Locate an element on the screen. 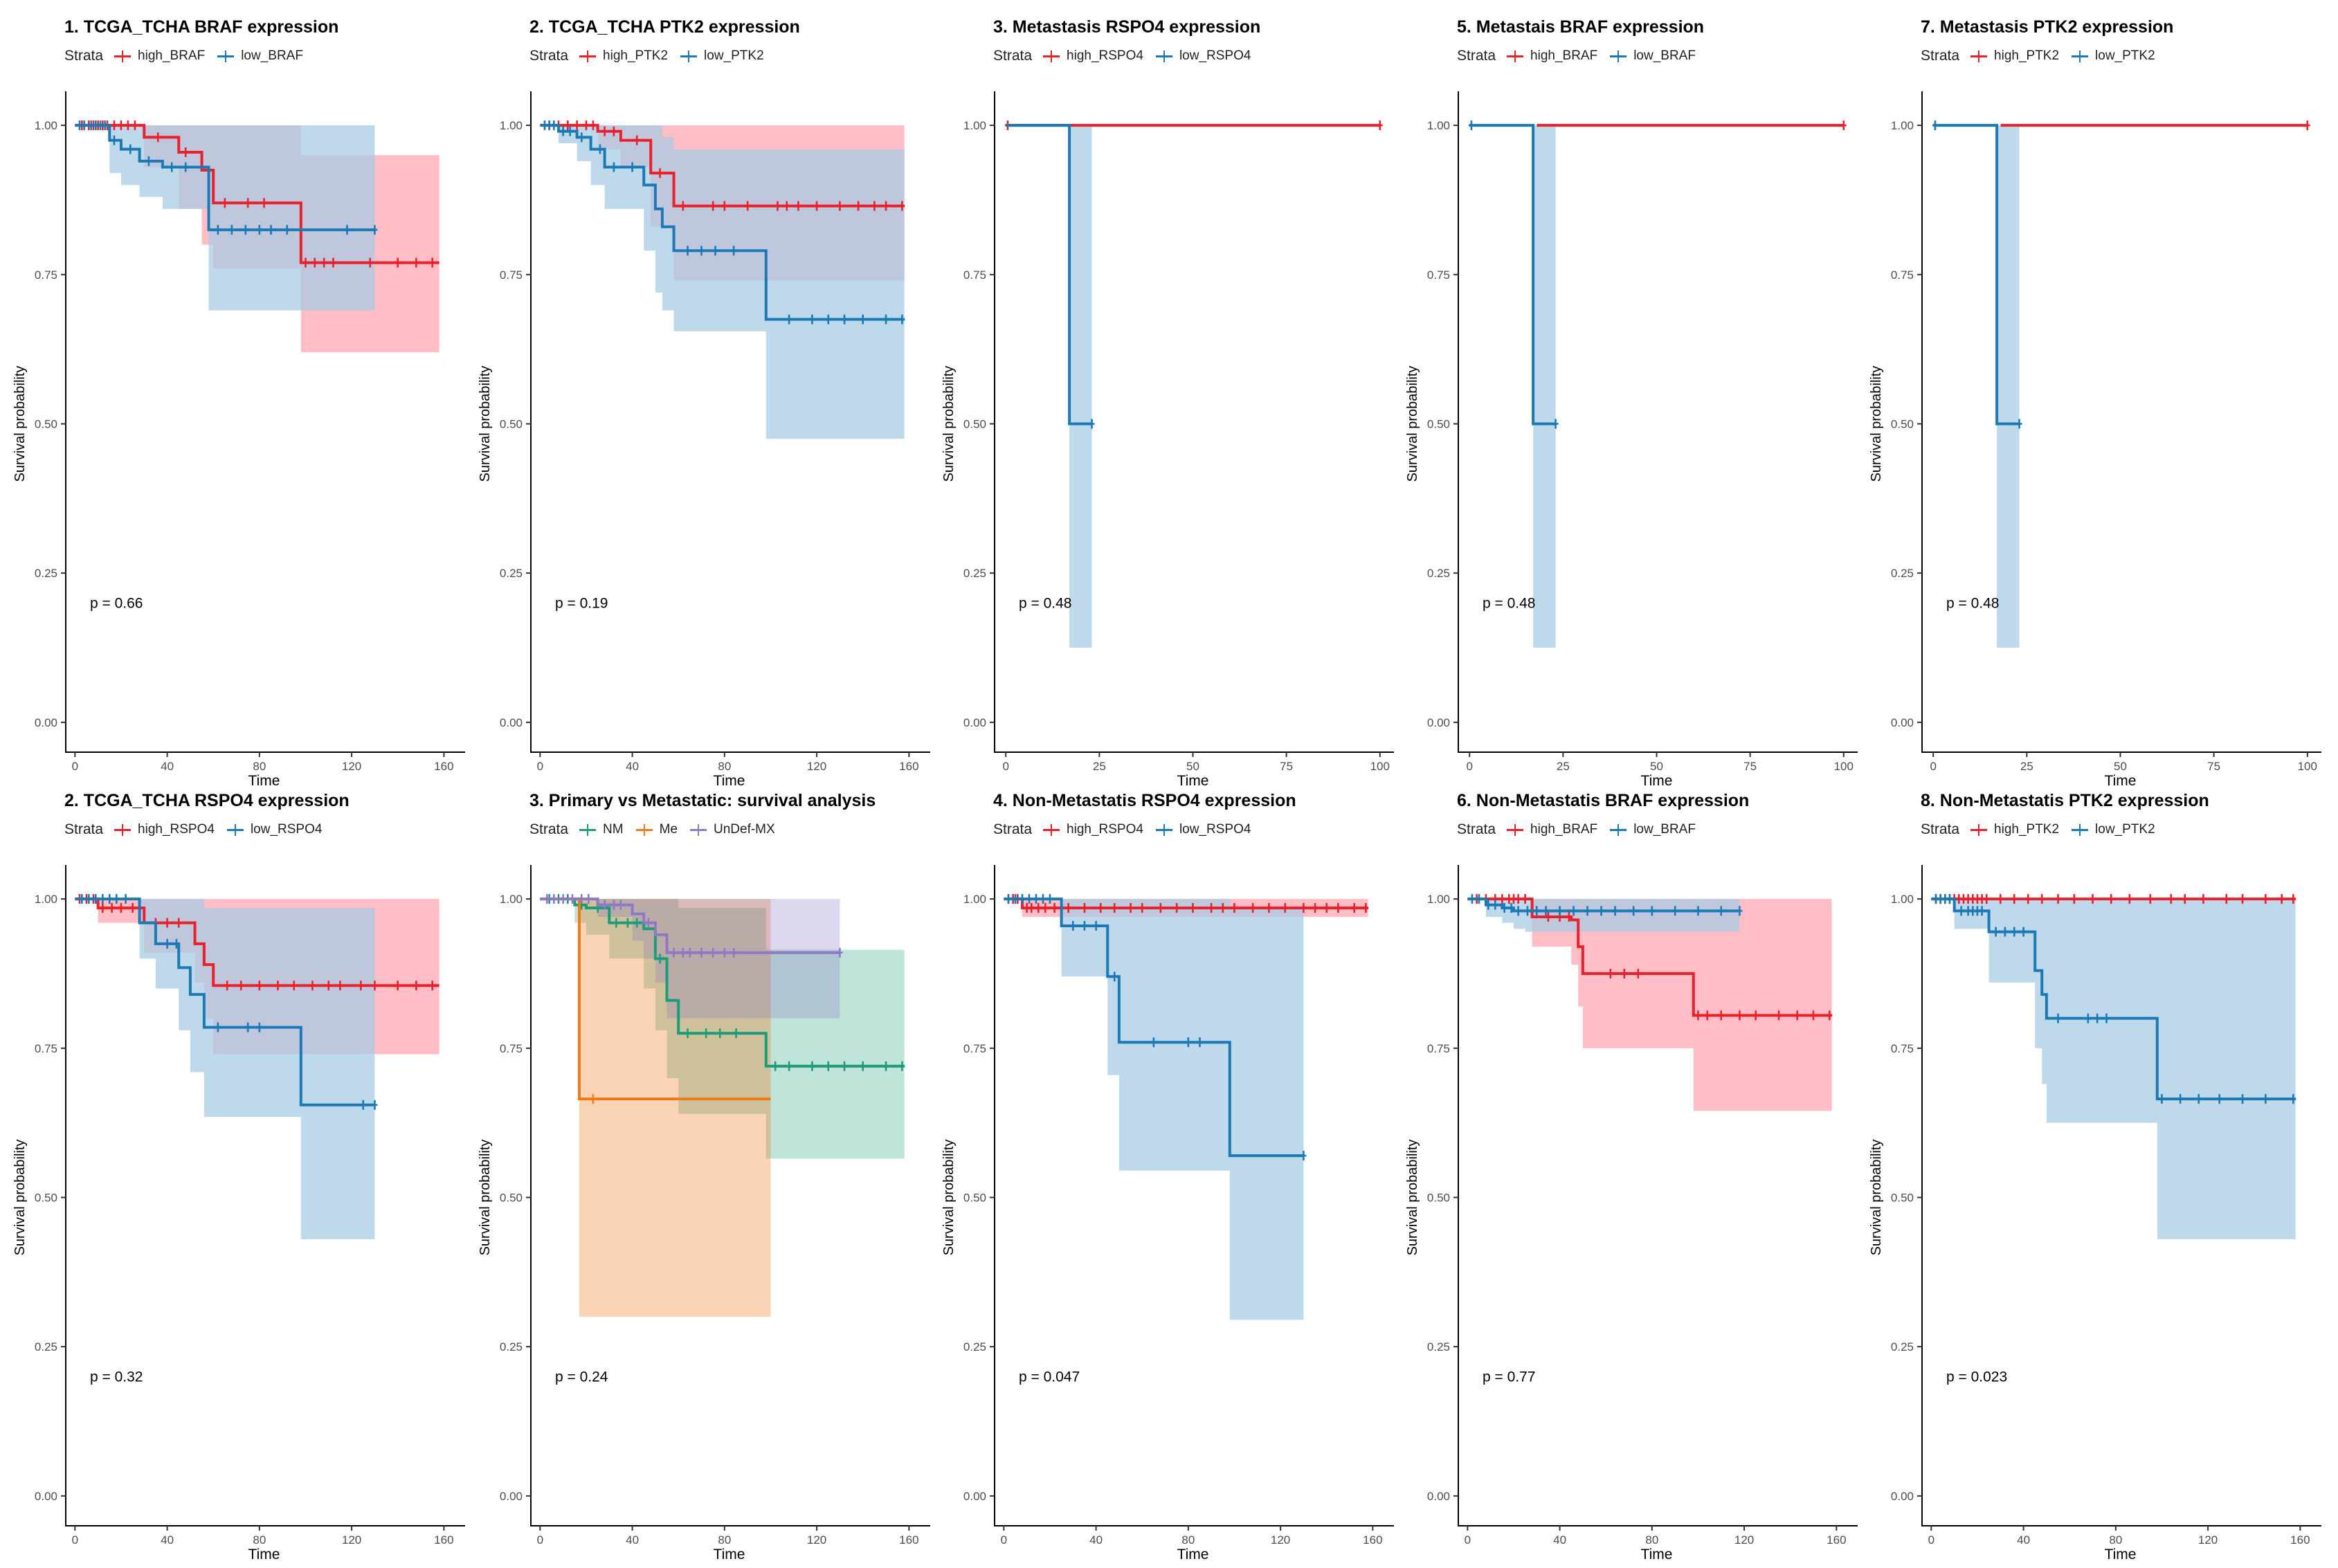 This screenshot has width=2338, height=1568. legend-item: Me is located at coordinates (656, 829).